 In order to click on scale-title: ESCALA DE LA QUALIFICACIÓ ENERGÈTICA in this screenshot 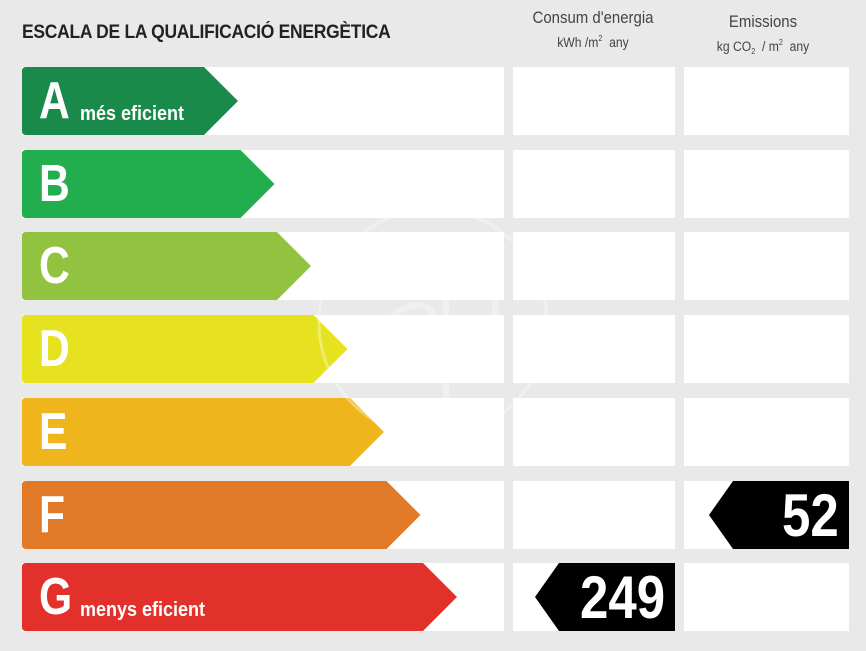, I will do `click(206, 32)`.